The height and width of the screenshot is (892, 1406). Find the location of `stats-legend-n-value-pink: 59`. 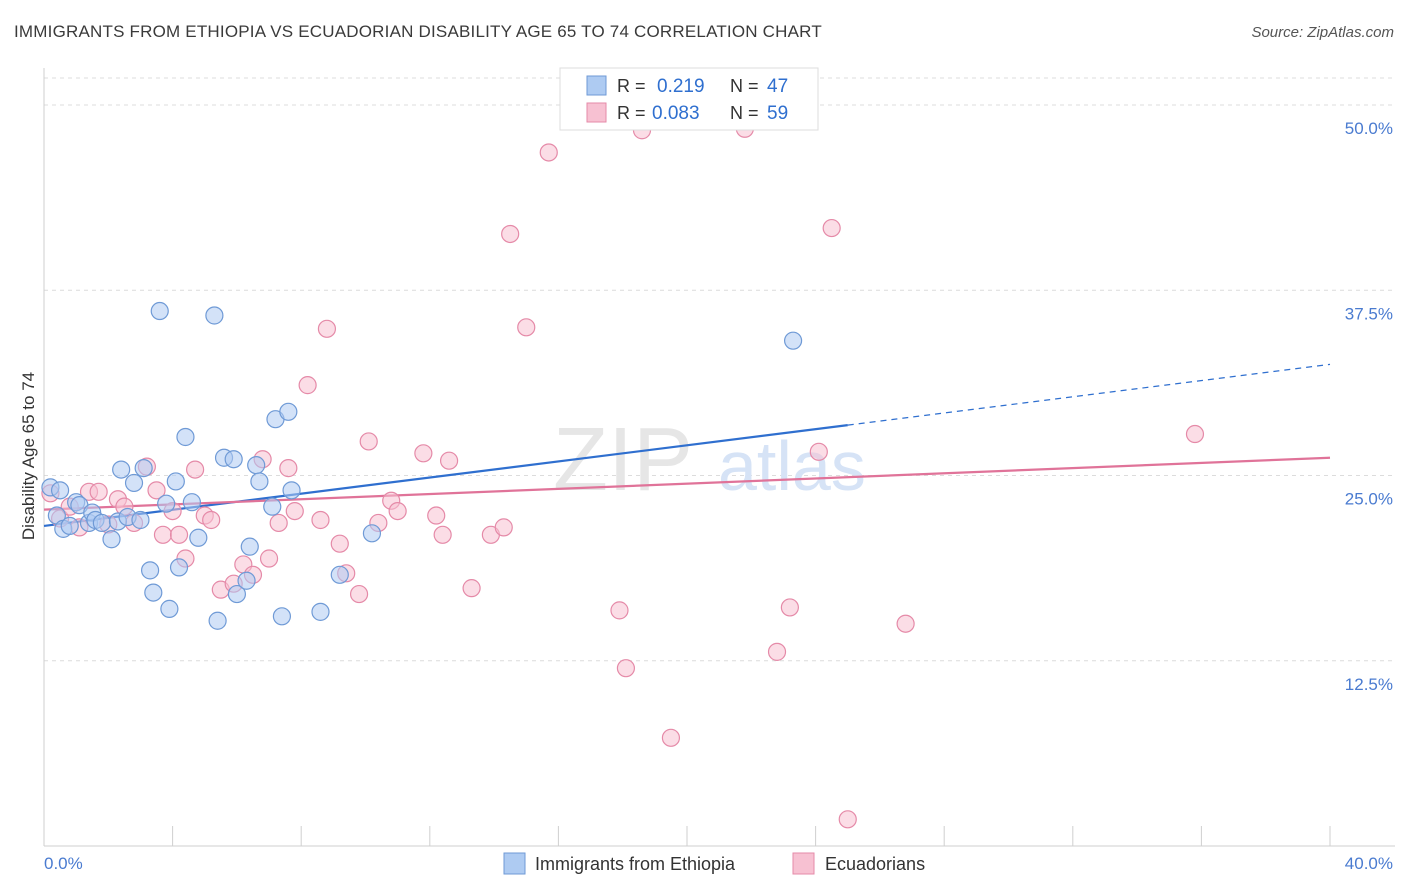

stats-legend-n-value-pink: 59 is located at coordinates (777, 113).